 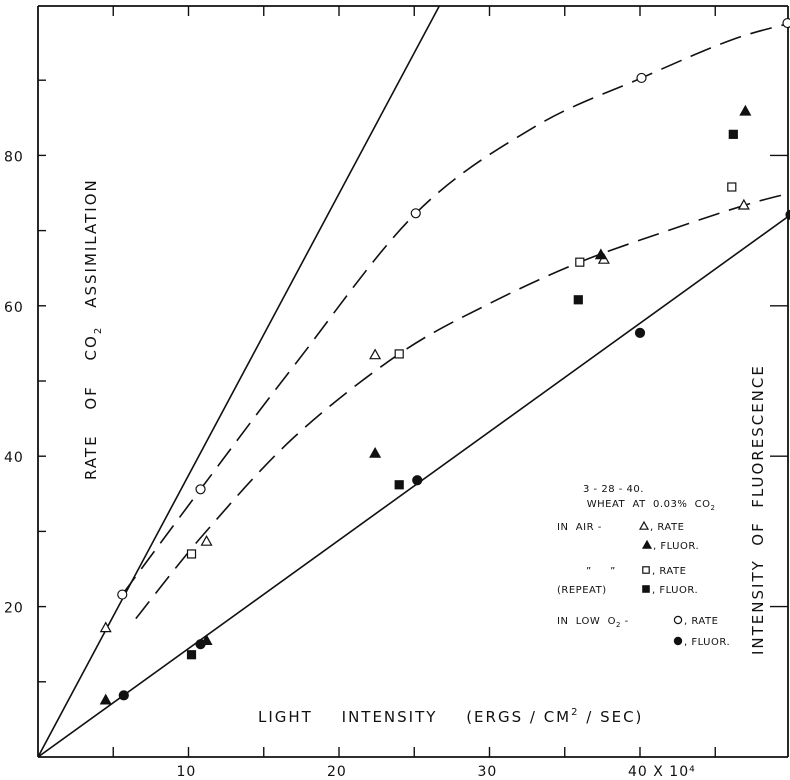 What do you see at coordinates (14, 609) in the screenshot?
I see `y-tick-label: 20` at bounding box center [14, 609].